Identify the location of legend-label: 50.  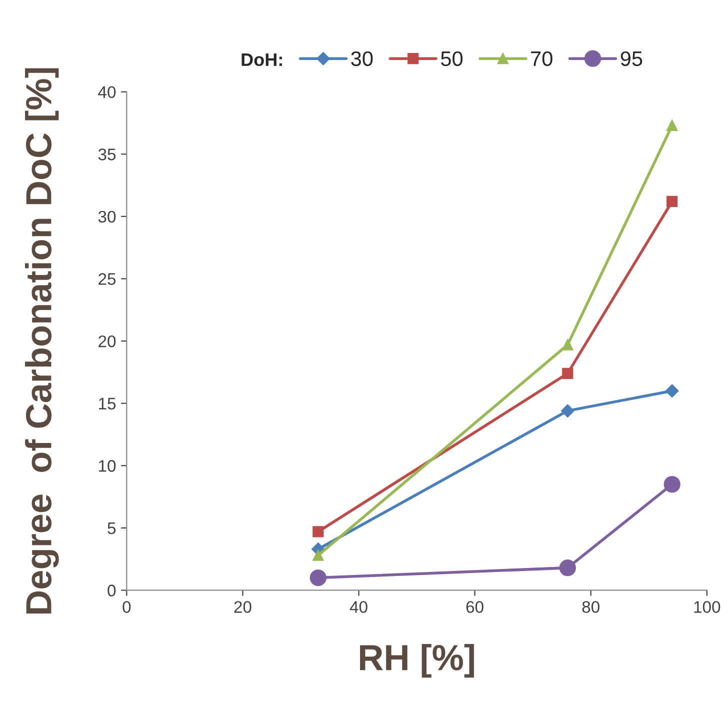
(452, 58).